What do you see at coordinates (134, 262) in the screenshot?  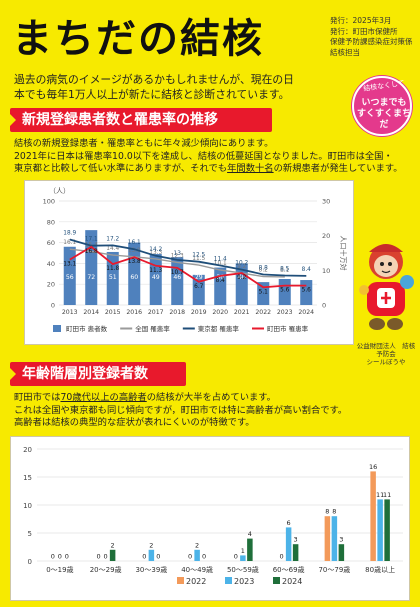 I see `line-value-label: 13.8` at bounding box center [134, 262].